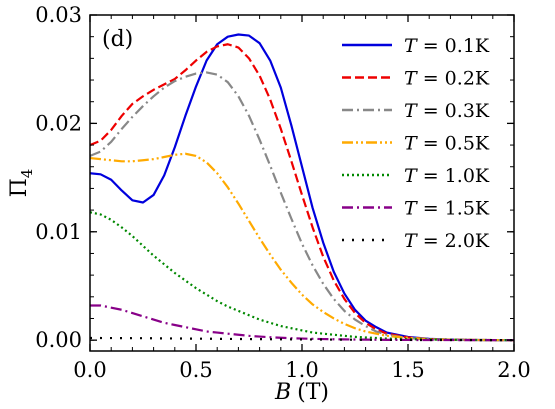 This screenshot has height=409, width=555. I want to click on legend-value: = 0.5K, so click(453, 144).